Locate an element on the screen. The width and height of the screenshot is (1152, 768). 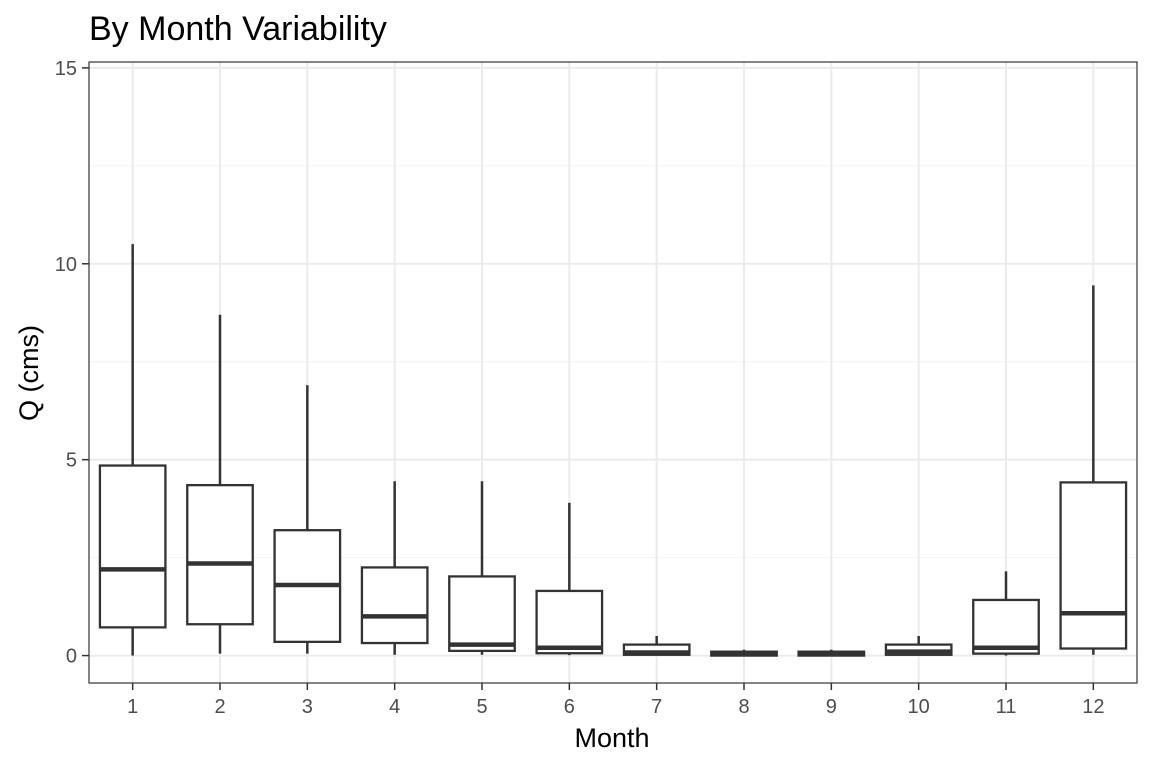
x-tick-label: 4 is located at coordinates (394, 707).